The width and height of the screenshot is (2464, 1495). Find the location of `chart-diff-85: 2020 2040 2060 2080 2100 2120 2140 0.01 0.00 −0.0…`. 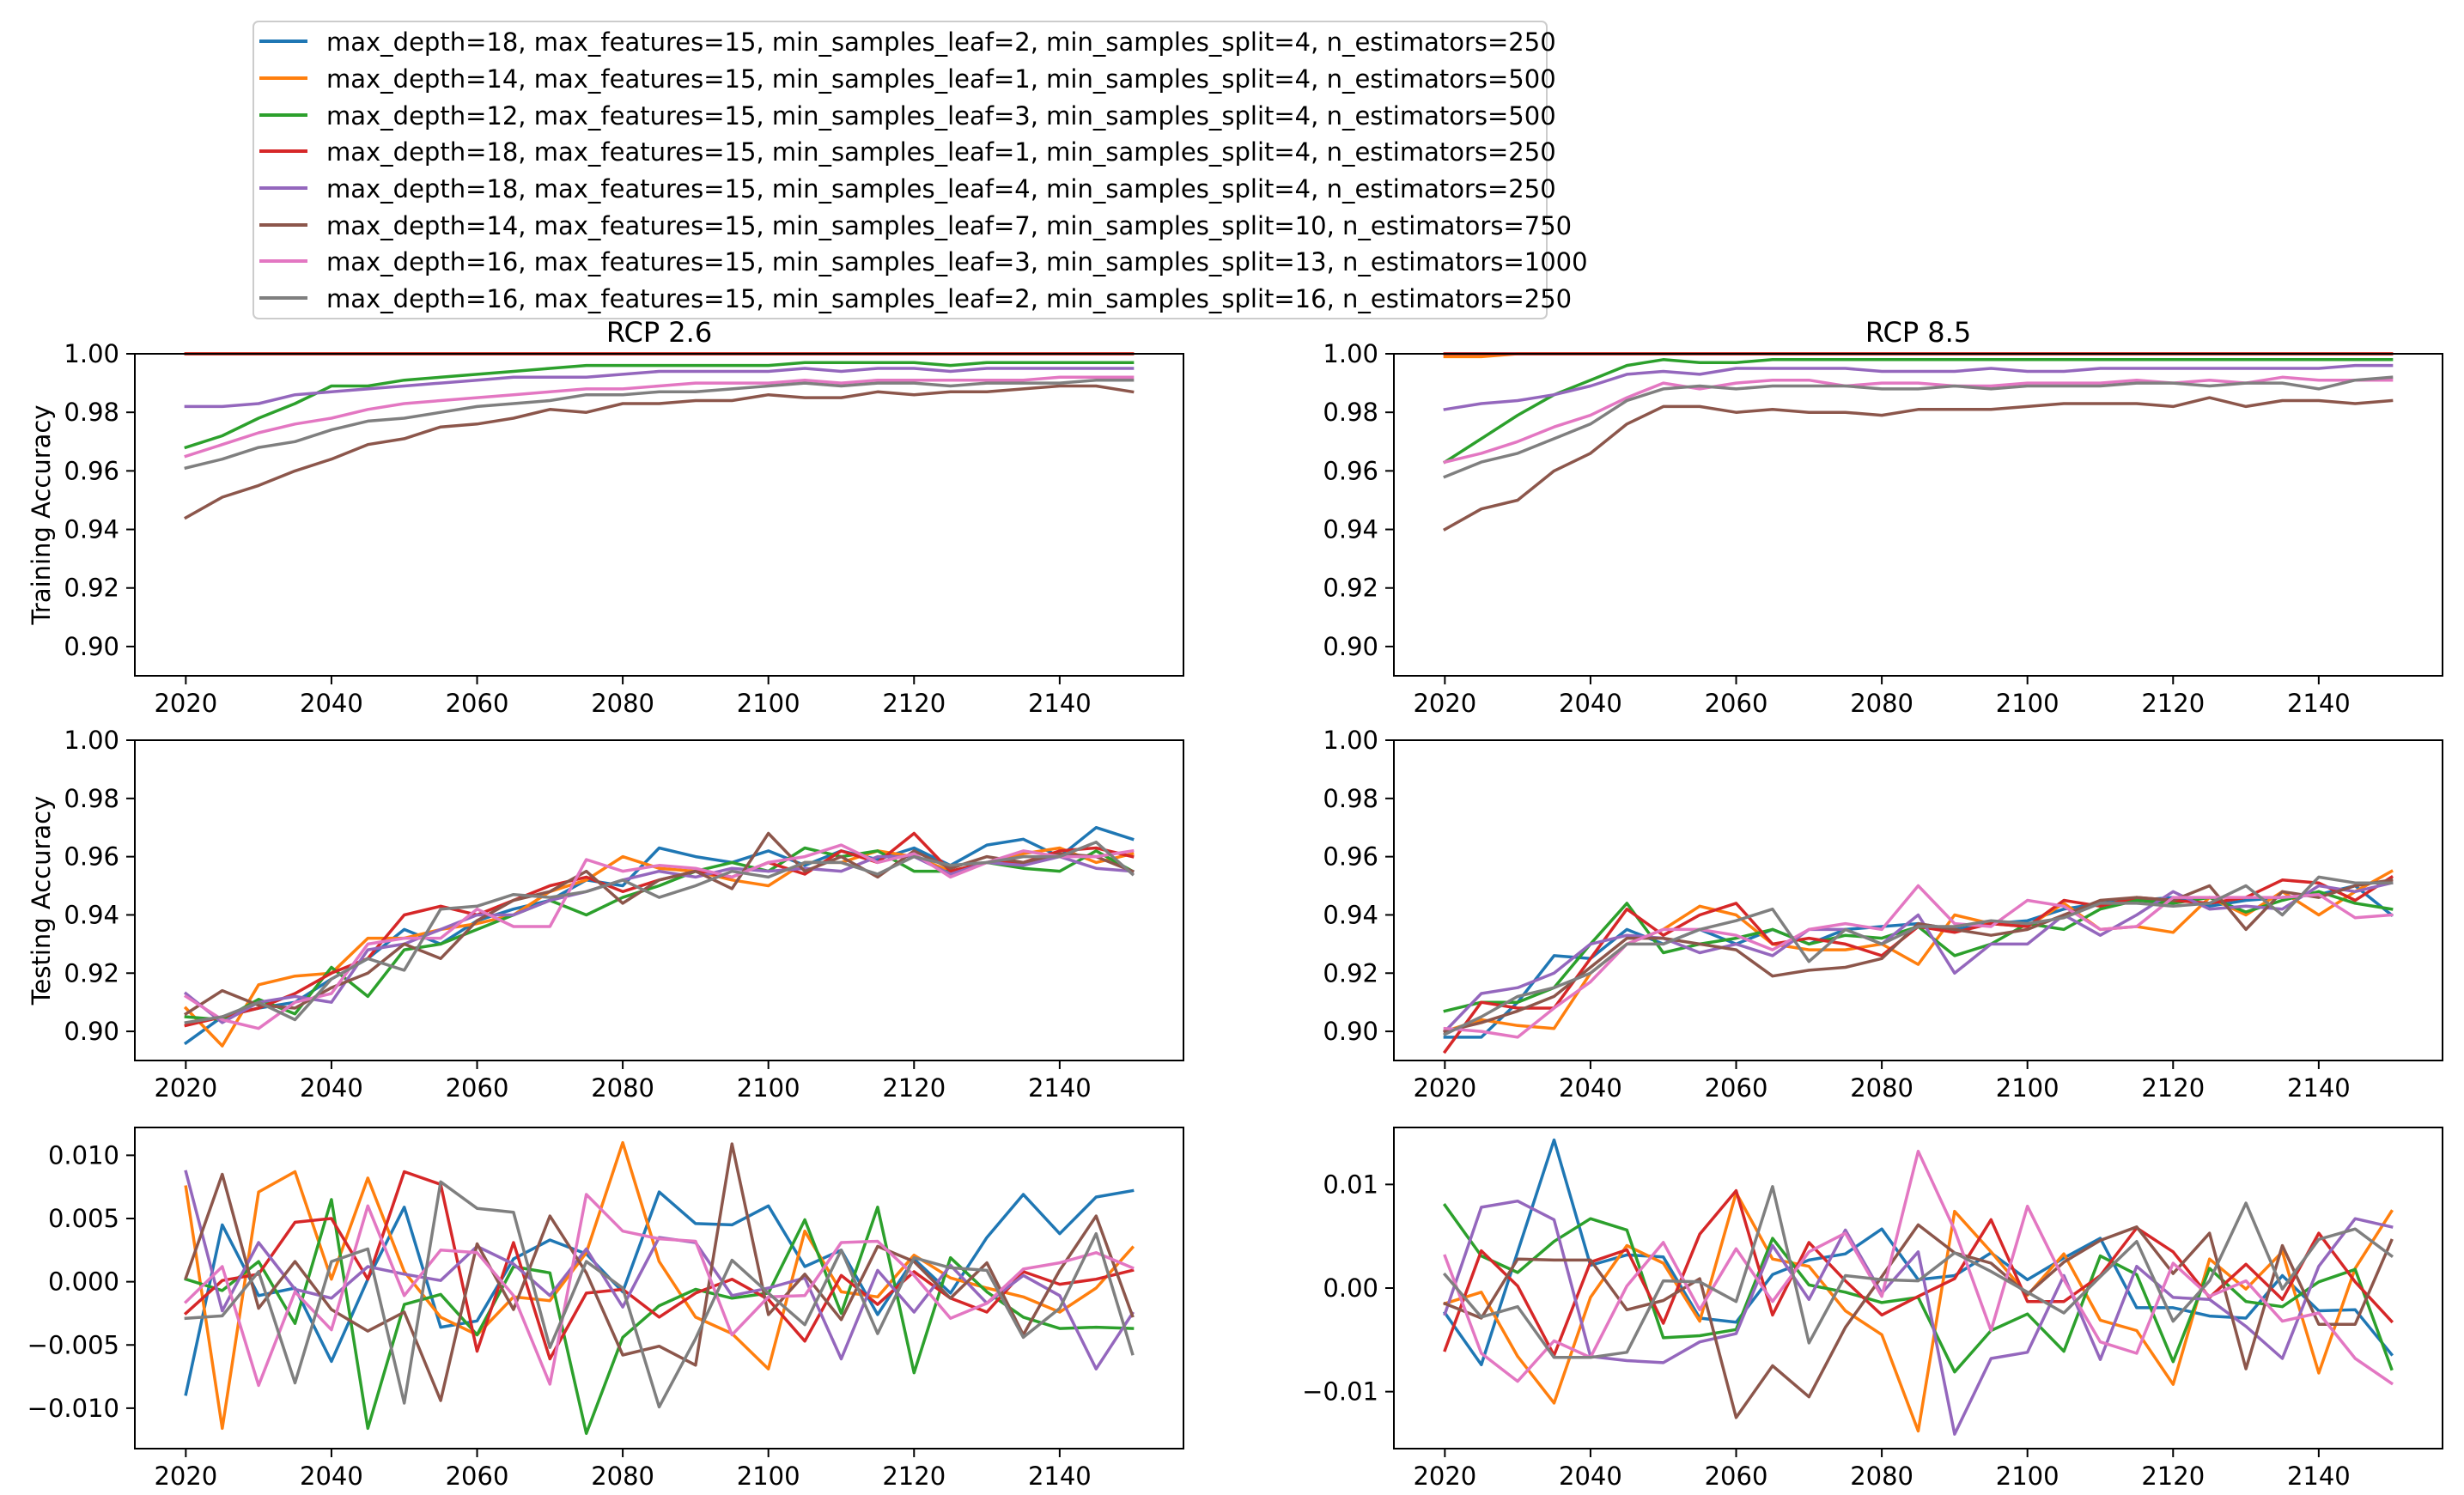

chart-diff-85: 2020 2040 2060 2080 2100 2120 2140 0.01 0.00 −0.0… is located at coordinates (1873, 1309).